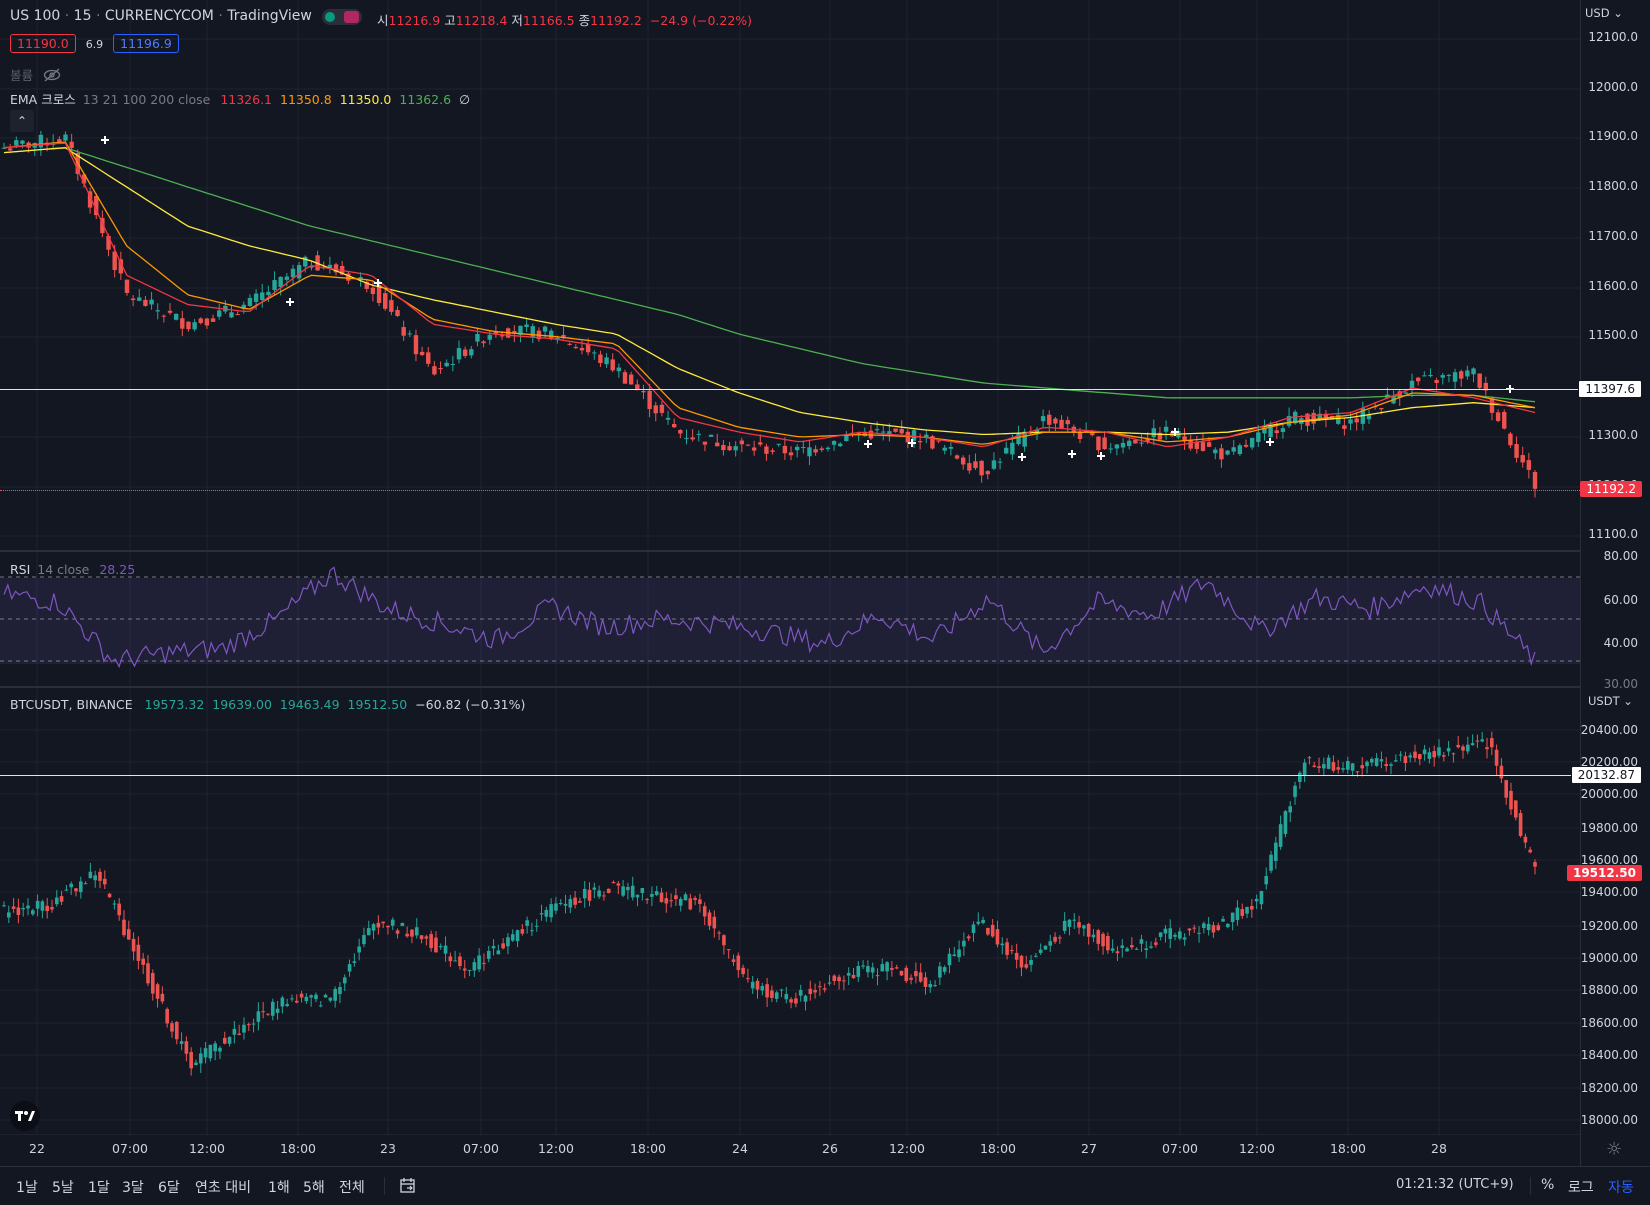 The image size is (1650, 1205). I want to click on hidden-eye-icon, so click(52, 76).